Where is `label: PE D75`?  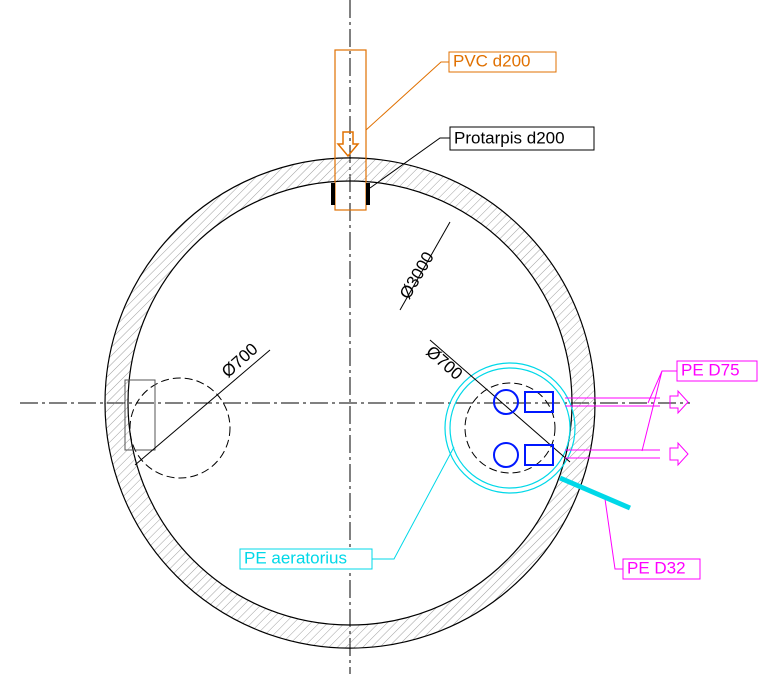 label: PE D75 is located at coordinates (710, 369).